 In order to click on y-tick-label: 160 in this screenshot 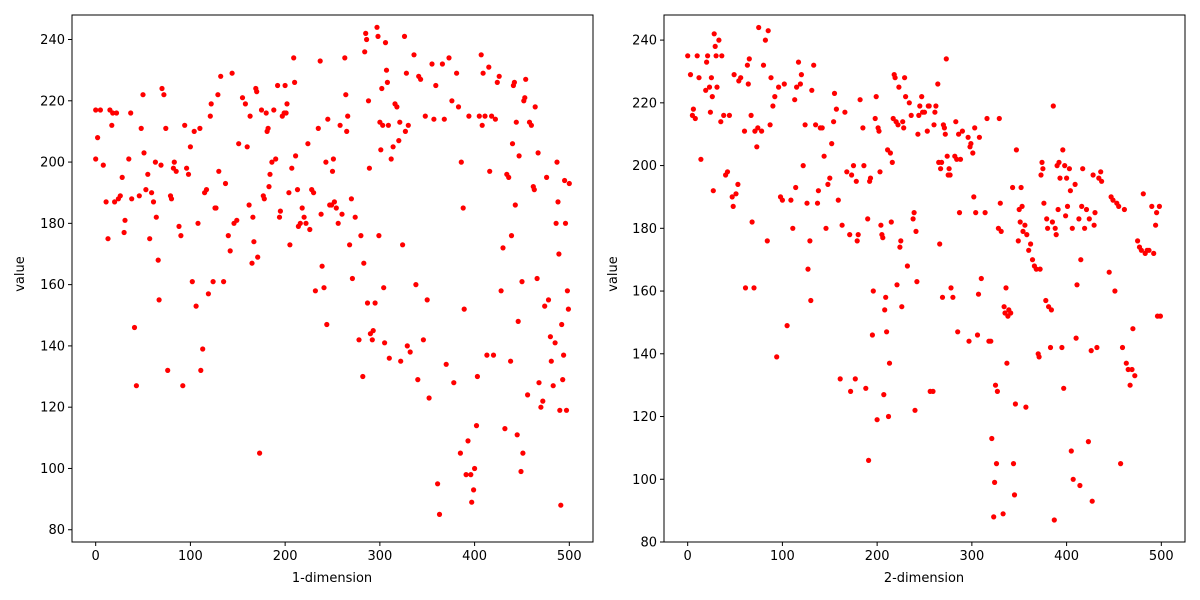, I will do `click(52, 285)`.